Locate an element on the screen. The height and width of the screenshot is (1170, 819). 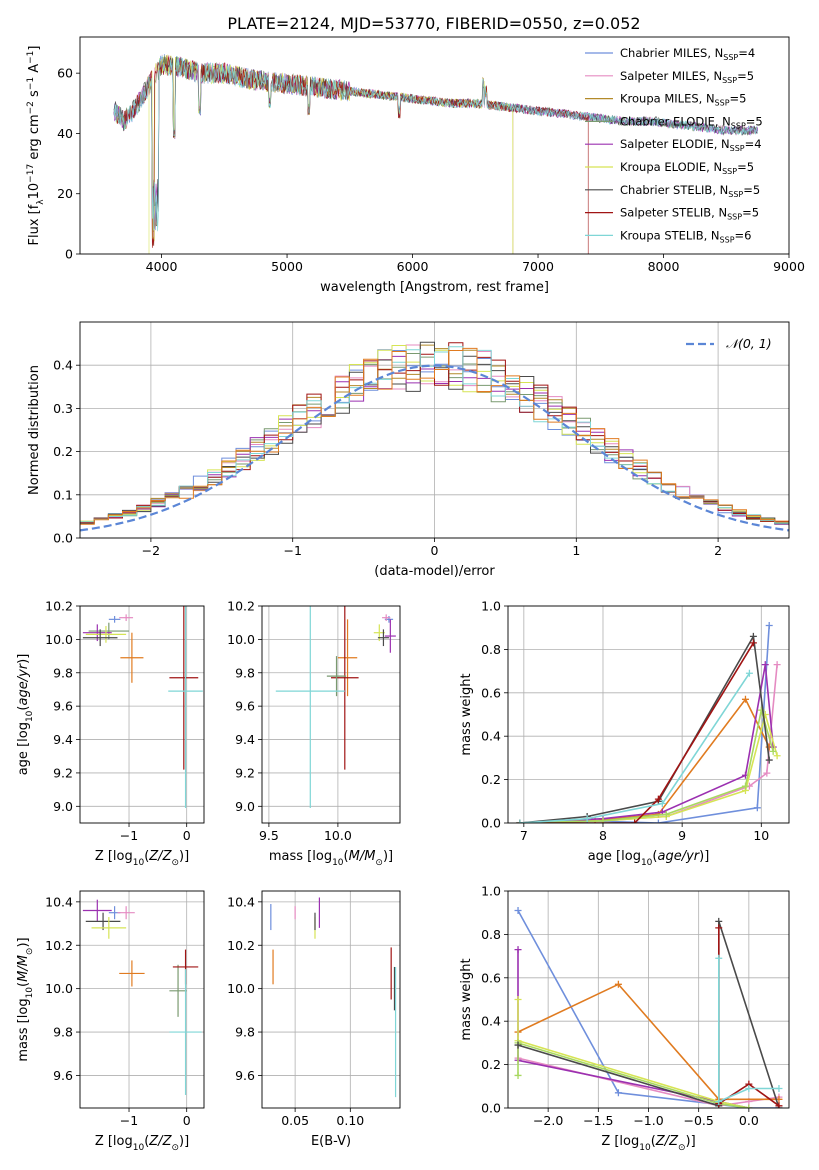
x-tick-label: 4000 is located at coordinates (162, 266).